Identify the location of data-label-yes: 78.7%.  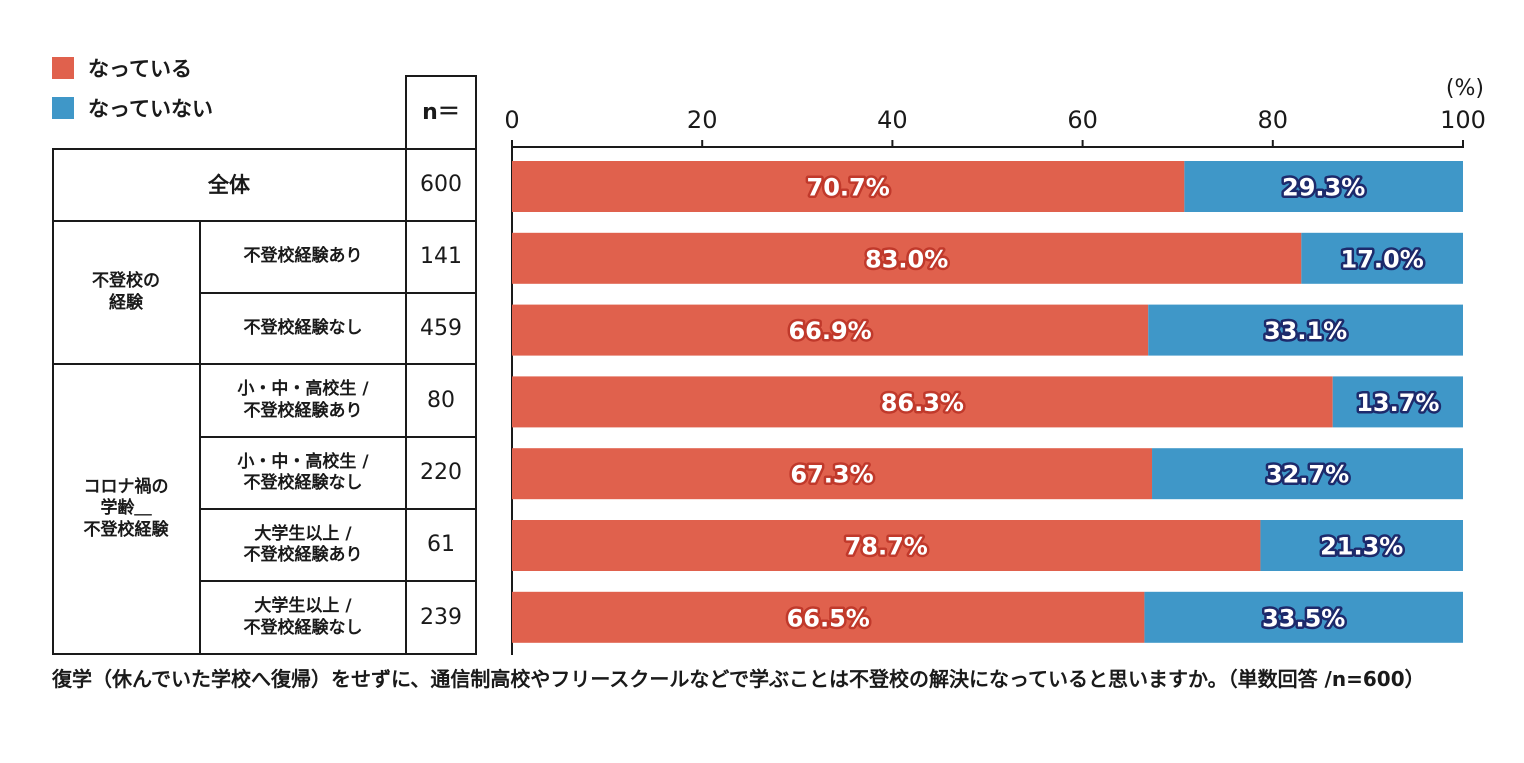
(886, 547).